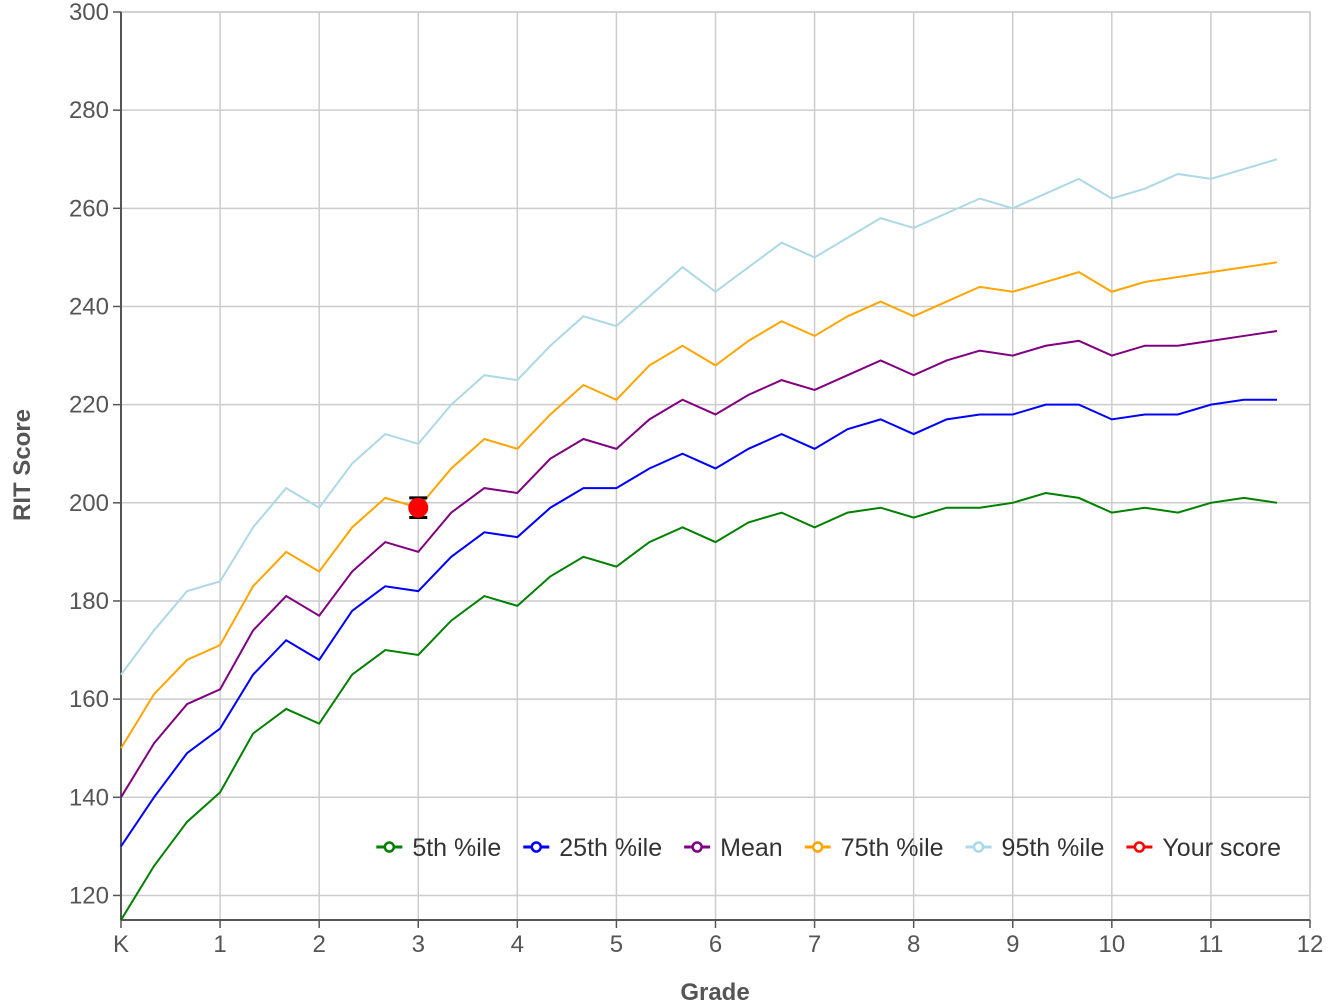  Describe the element at coordinates (892, 848) in the screenshot. I see `legend-label: 75th %ile` at that location.